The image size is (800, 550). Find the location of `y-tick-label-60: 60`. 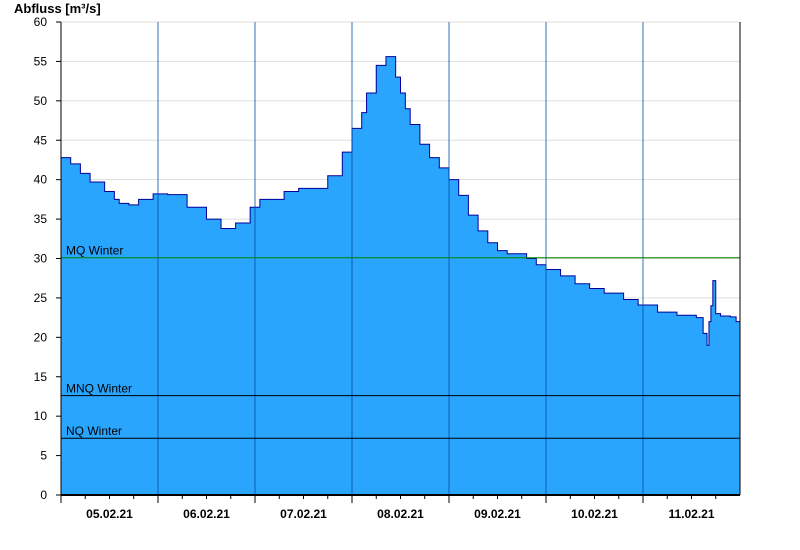

y-tick-label-60: 60 is located at coordinates (41, 22).